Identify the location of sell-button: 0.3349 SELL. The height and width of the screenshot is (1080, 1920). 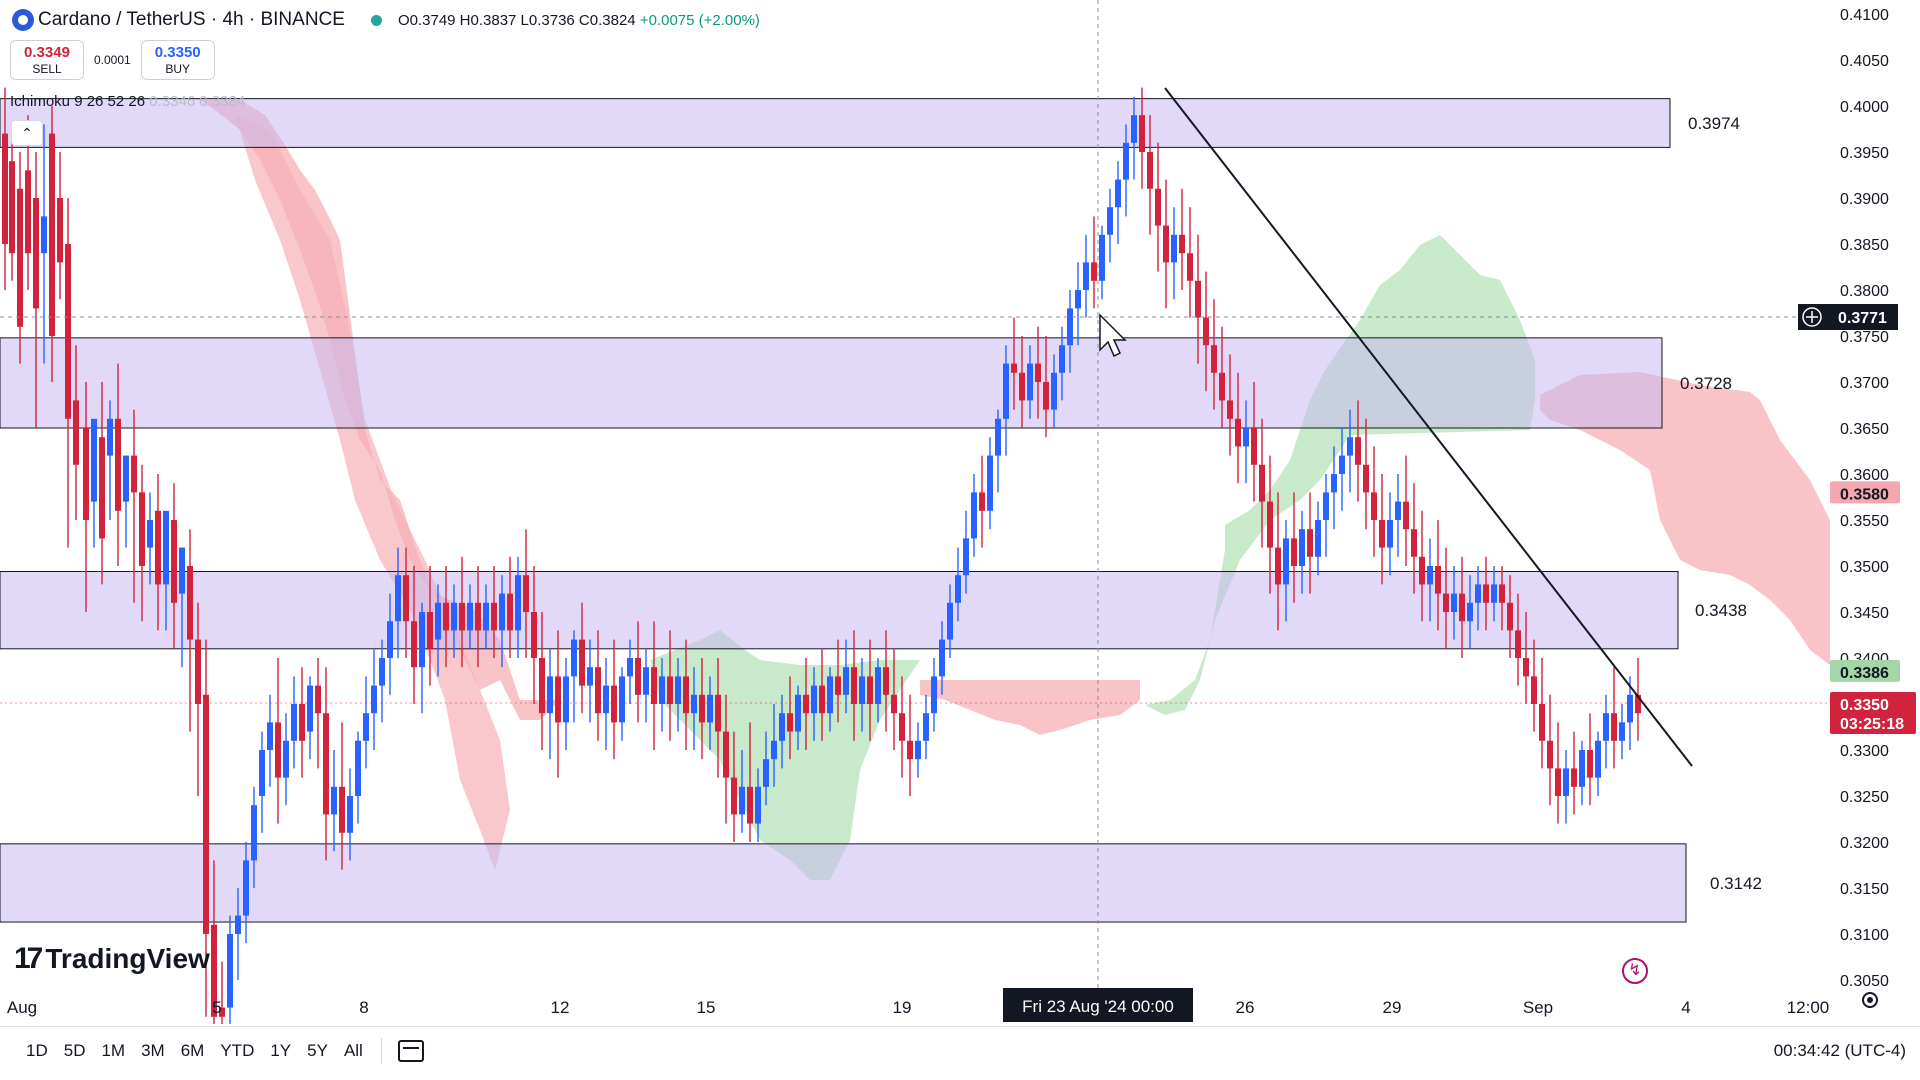
(47, 60).